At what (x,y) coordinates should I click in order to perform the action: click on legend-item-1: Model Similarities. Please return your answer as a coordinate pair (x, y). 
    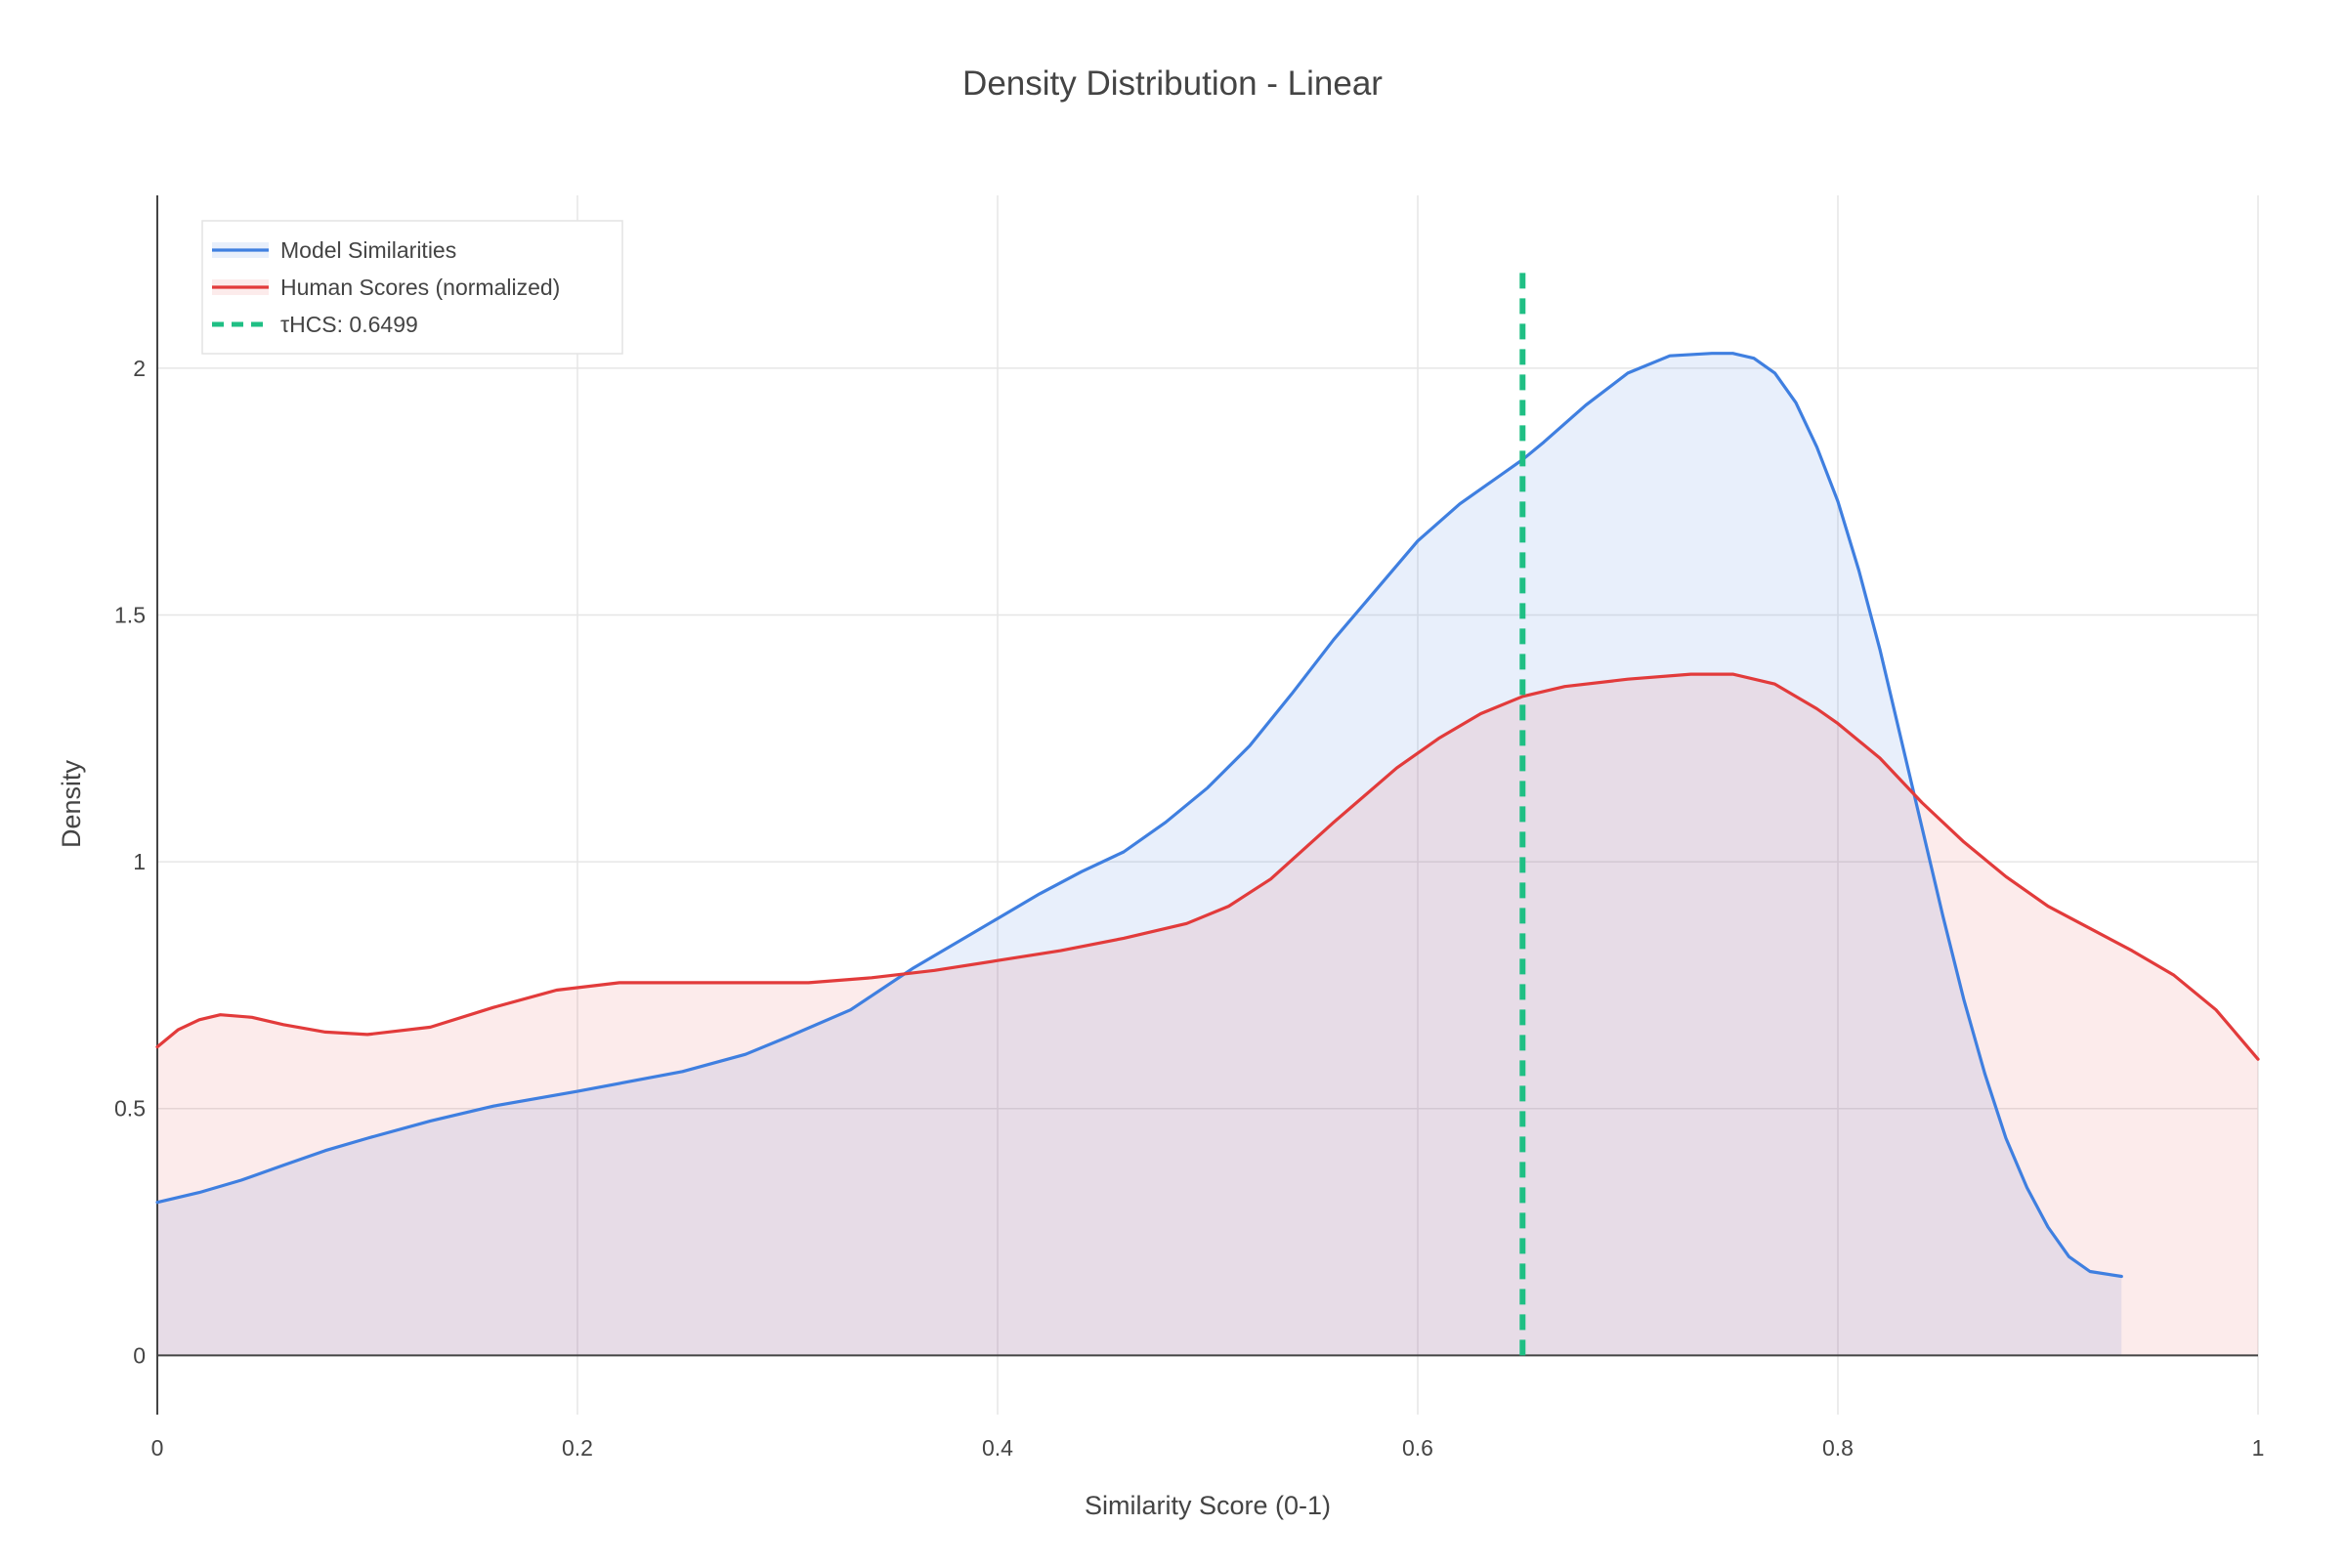
    Looking at the image, I should click on (334, 250).